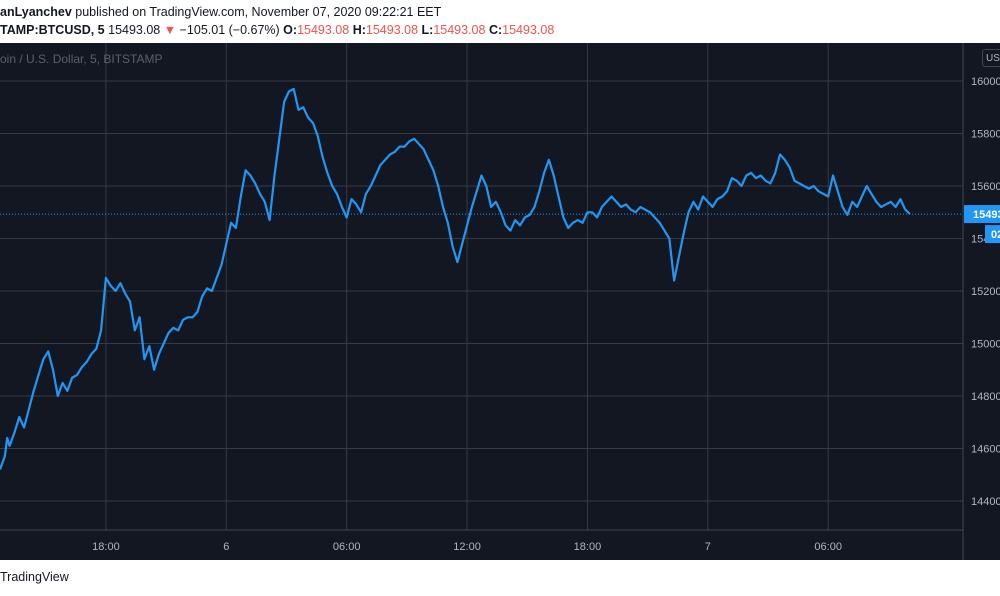 Image resolution: width=1000 pixels, height=596 pixels. Describe the element at coordinates (226, 547) in the screenshot. I see `x-tick-label: 6` at that location.